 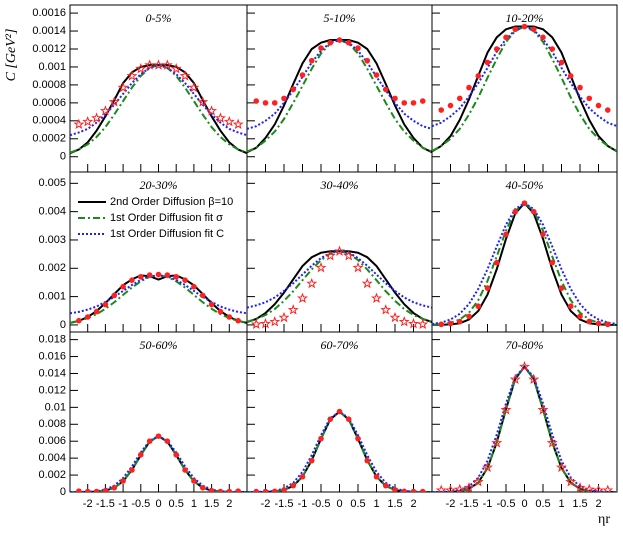 I want to click on panel-label: 0-5%, so click(x=159, y=18).